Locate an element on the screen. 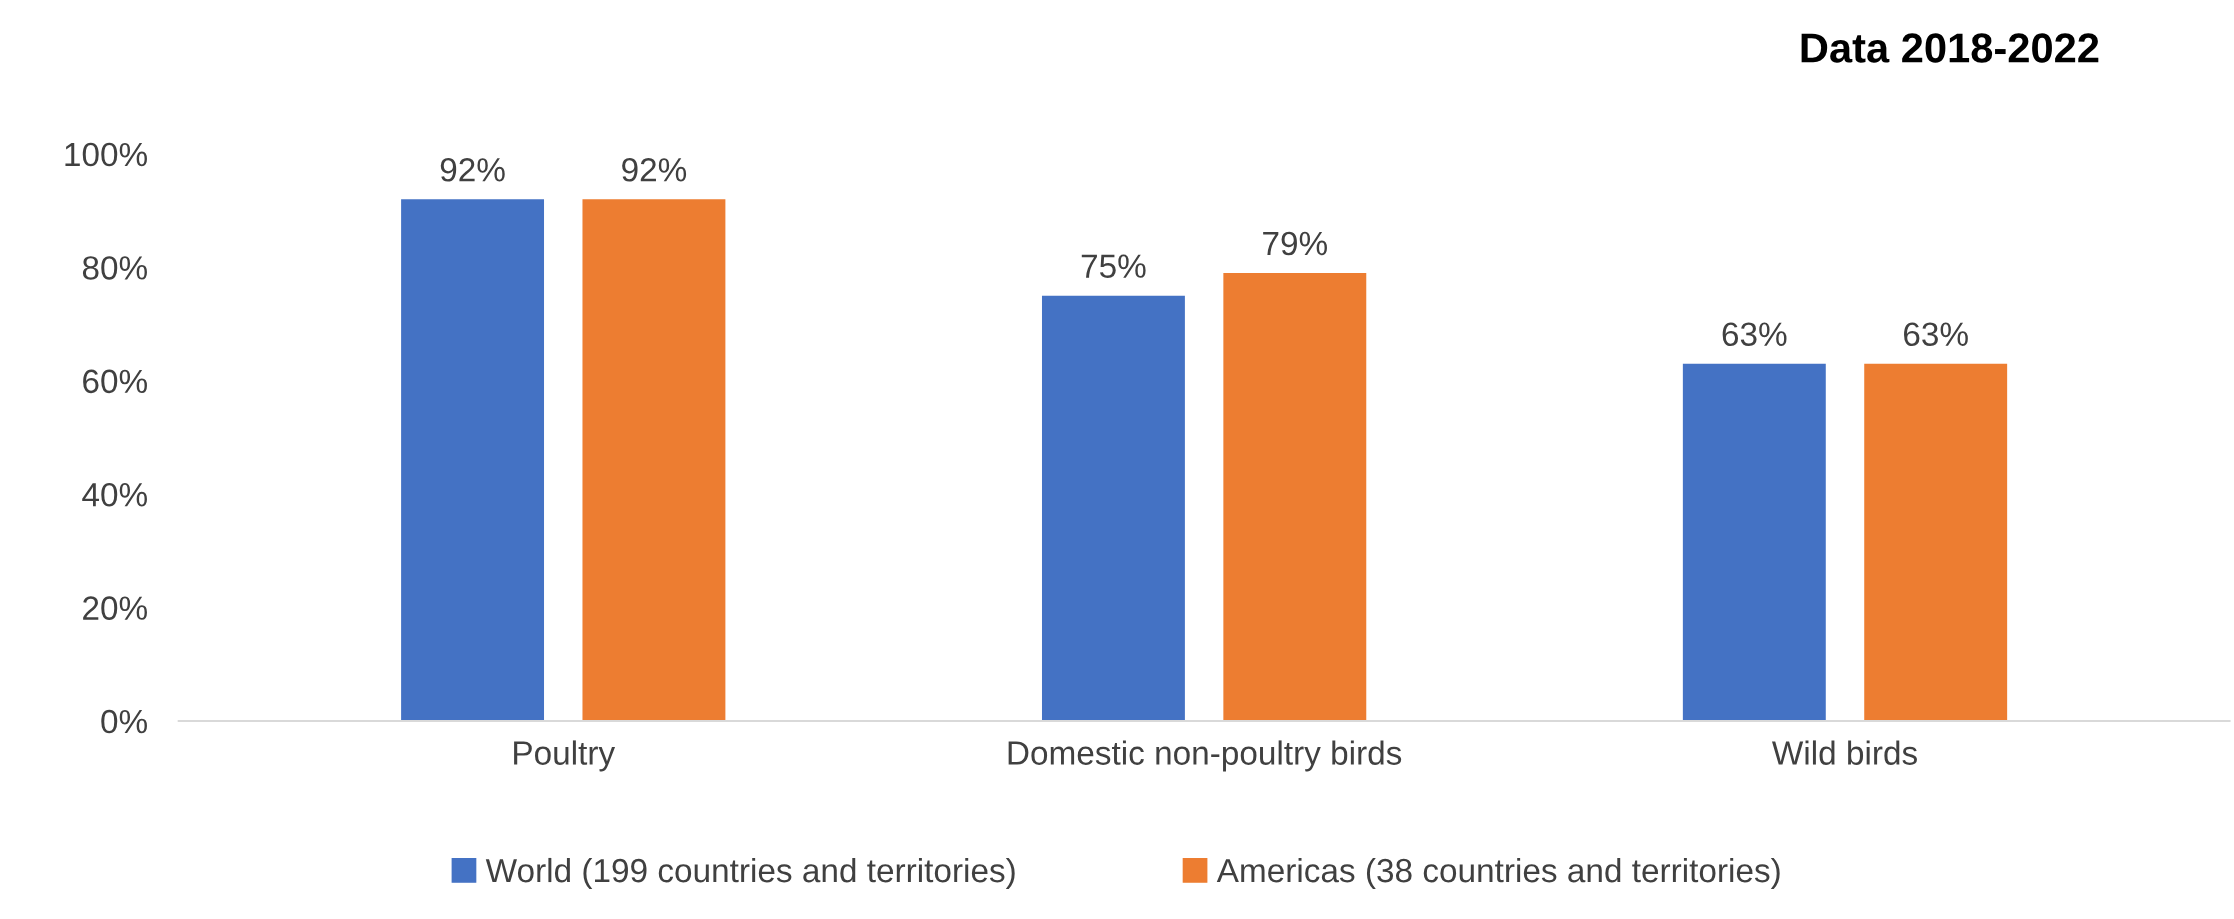  y-tick-label: 0% is located at coordinates (124, 721).